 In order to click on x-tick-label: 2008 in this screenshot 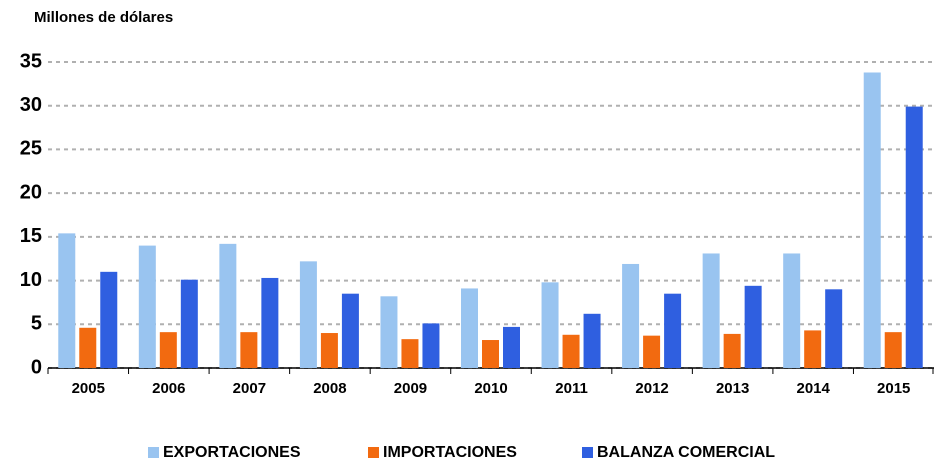, I will do `click(329, 388)`.